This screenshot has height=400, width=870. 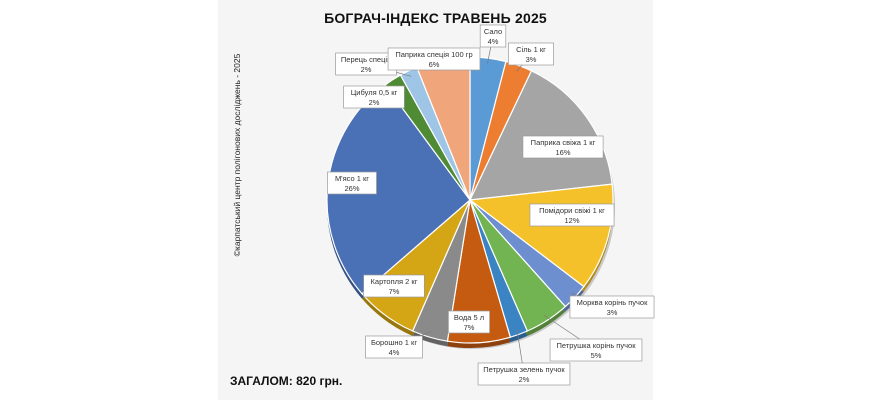 What do you see at coordinates (433, 54) in the screenshot?
I see `slice-label: Паприка спеція 100 гр` at bounding box center [433, 54].